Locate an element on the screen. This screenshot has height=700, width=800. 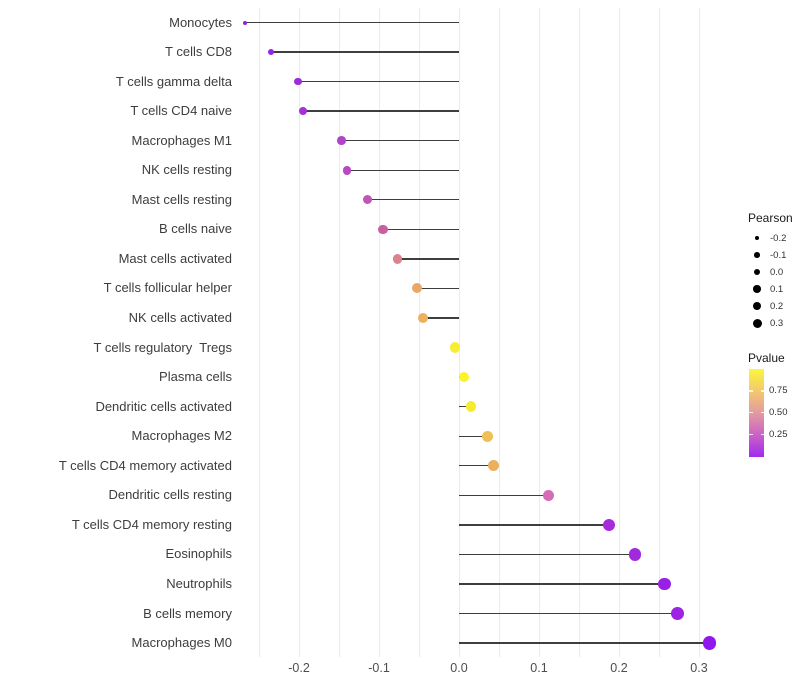
y-axis-label: Dendritic cells resting is located at coordinates (170, 495).